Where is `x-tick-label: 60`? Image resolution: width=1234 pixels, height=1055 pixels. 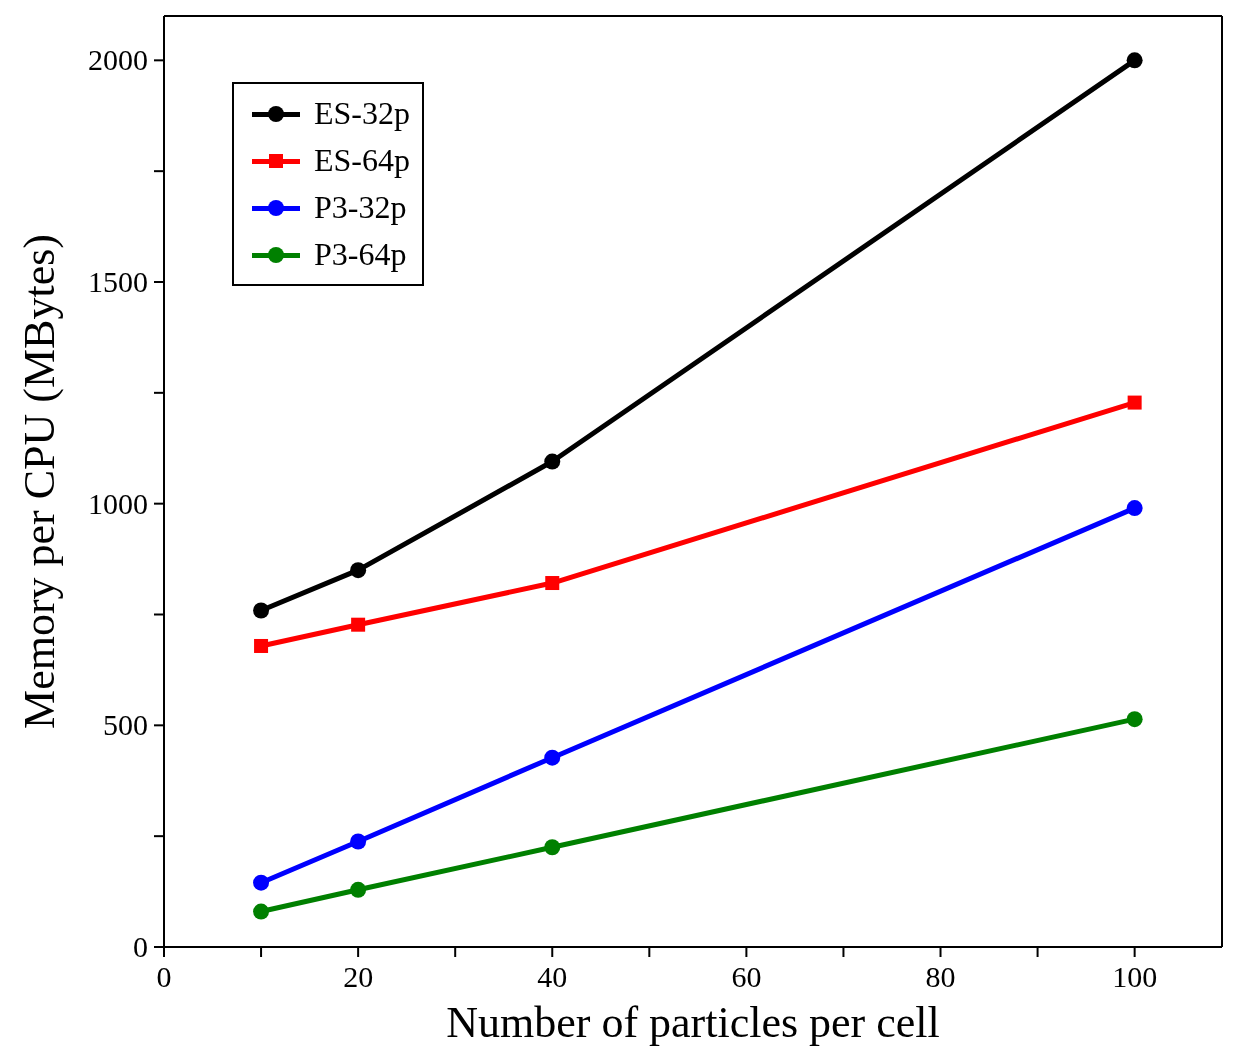
x-tick-label: 60 is located at coordinates (746, 976).